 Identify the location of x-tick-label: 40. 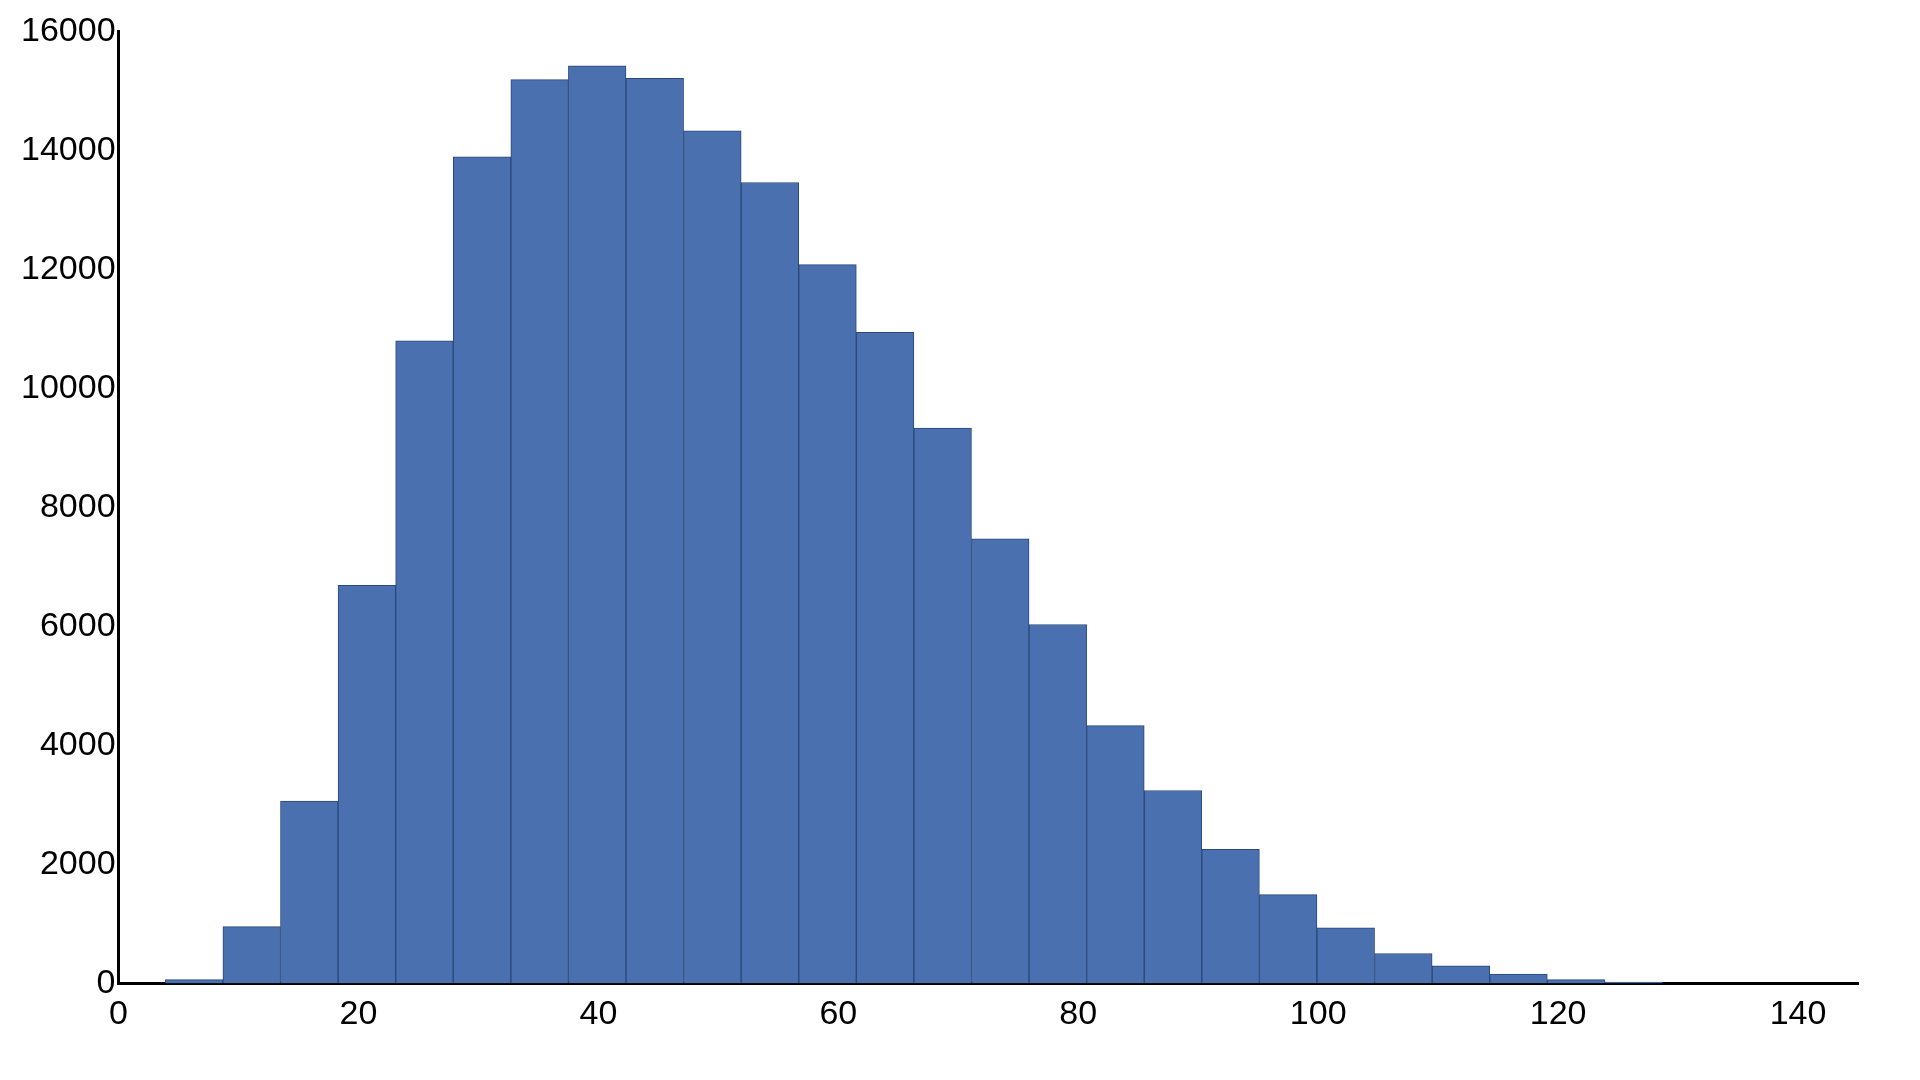
(598, 1011).